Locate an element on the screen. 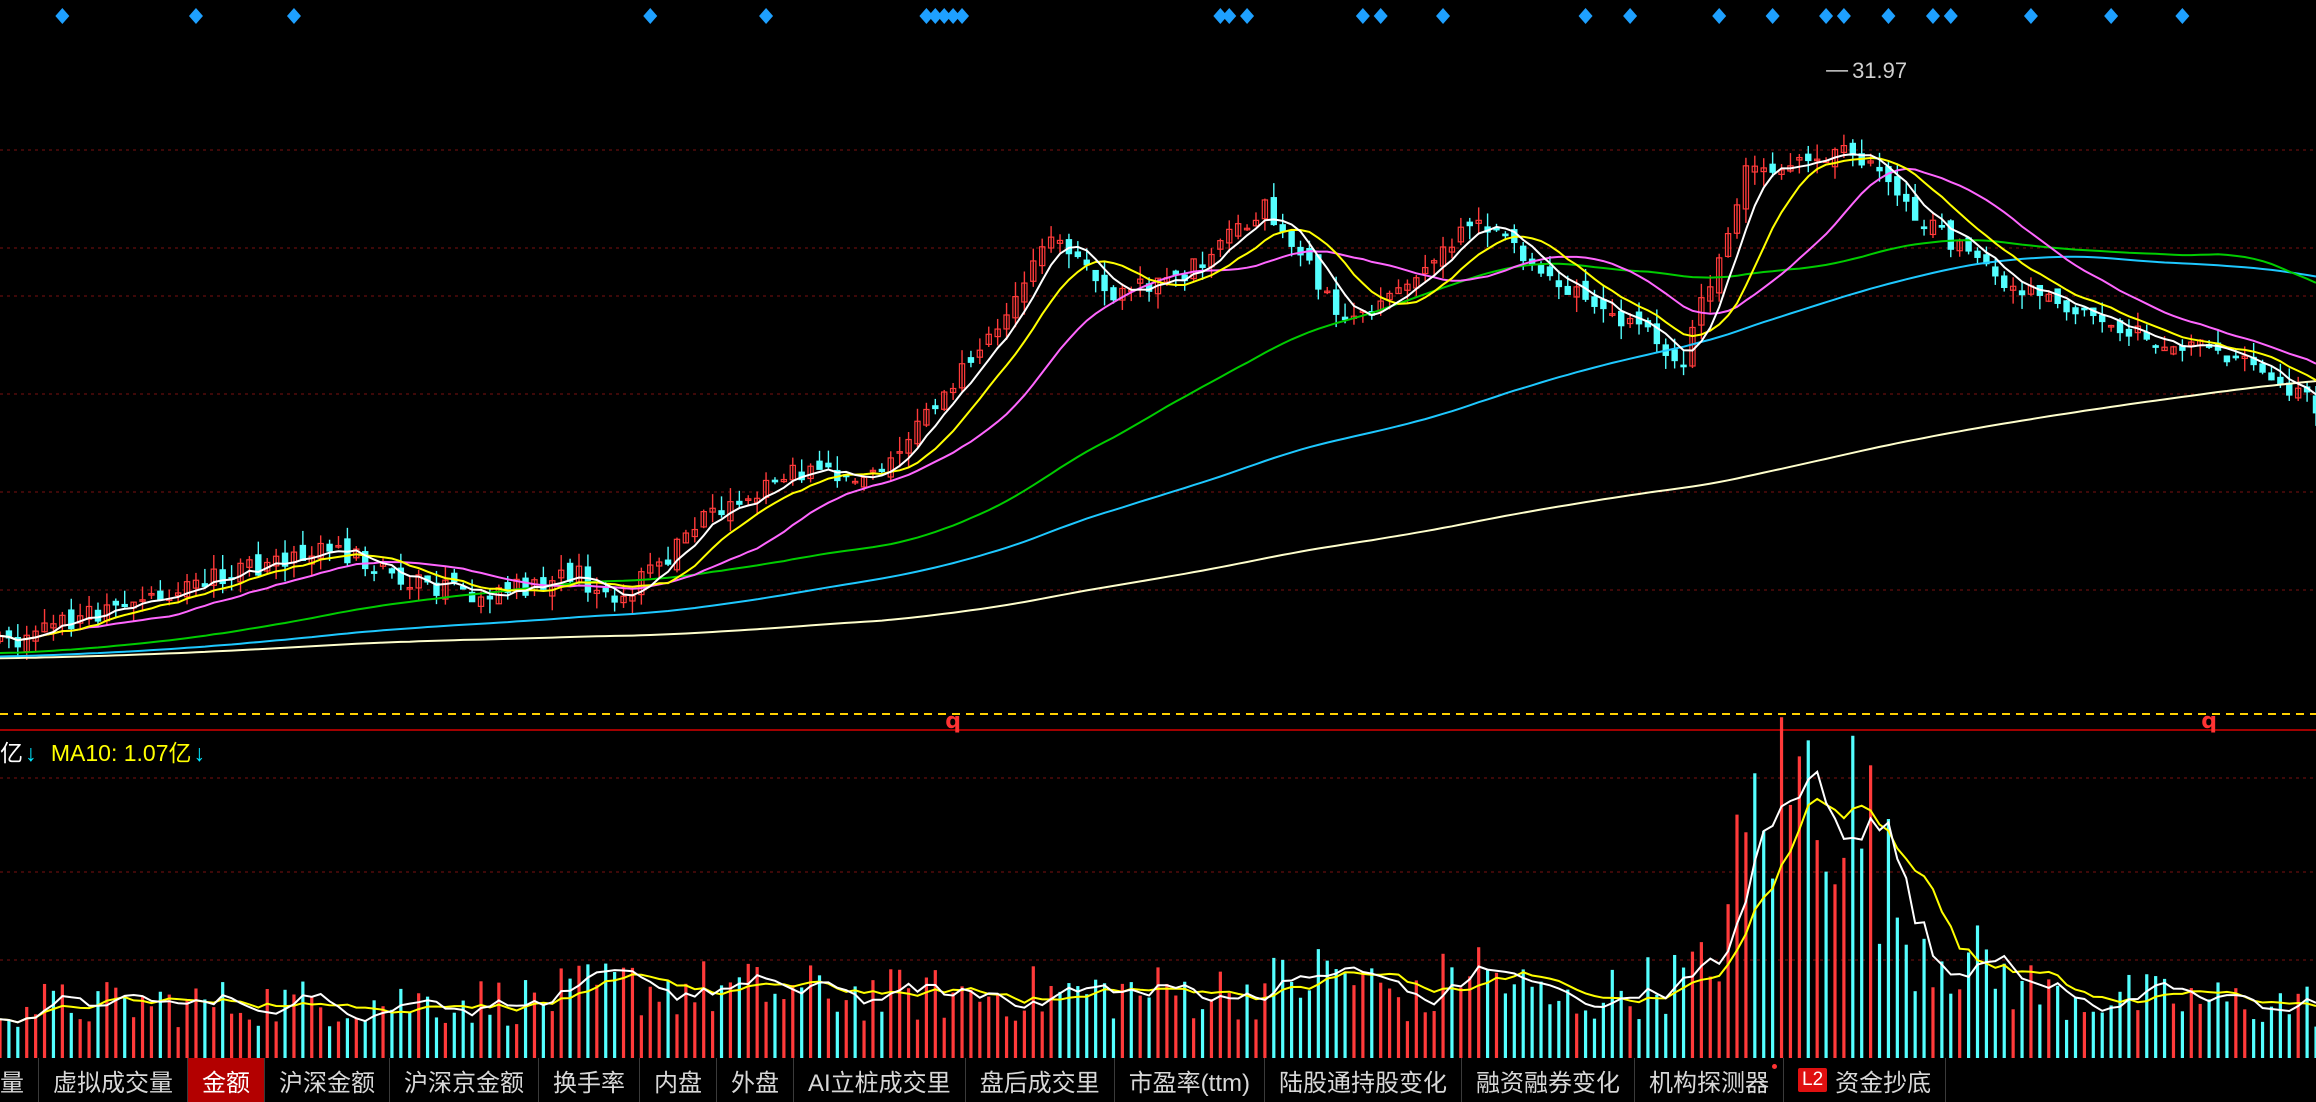 The width and height of the screenshot is (2316, 1102). tab-label: 陆股通持股变化 is located at coordinates (1363, 1083).